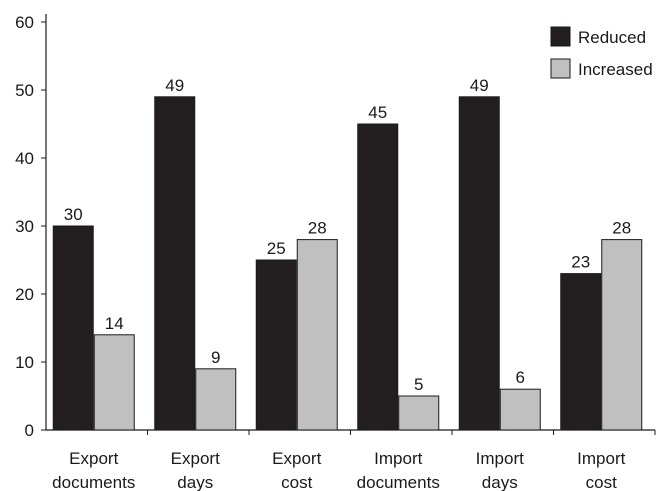 This screenshot has height=491, width=659. What do you see at coordinates (276, 248) in the screenshot?
I see `data-label: 25` at bounding box center [276, 248].